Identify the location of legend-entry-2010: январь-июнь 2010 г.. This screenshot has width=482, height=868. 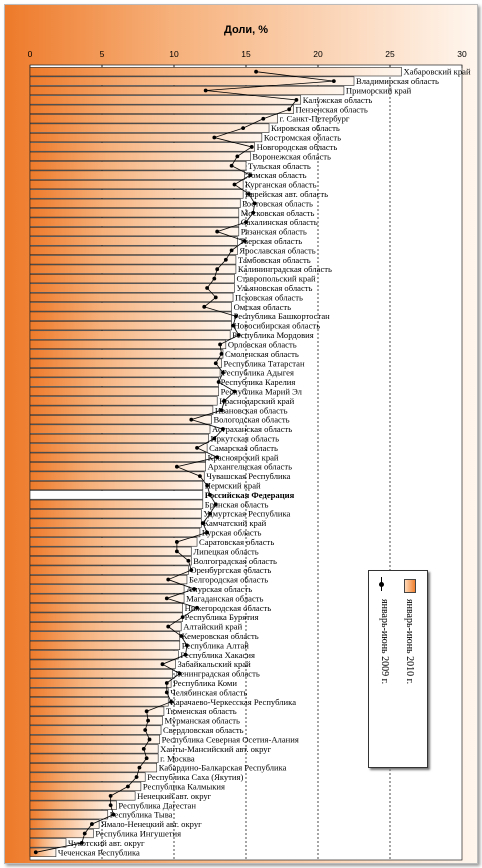
(413, 670).